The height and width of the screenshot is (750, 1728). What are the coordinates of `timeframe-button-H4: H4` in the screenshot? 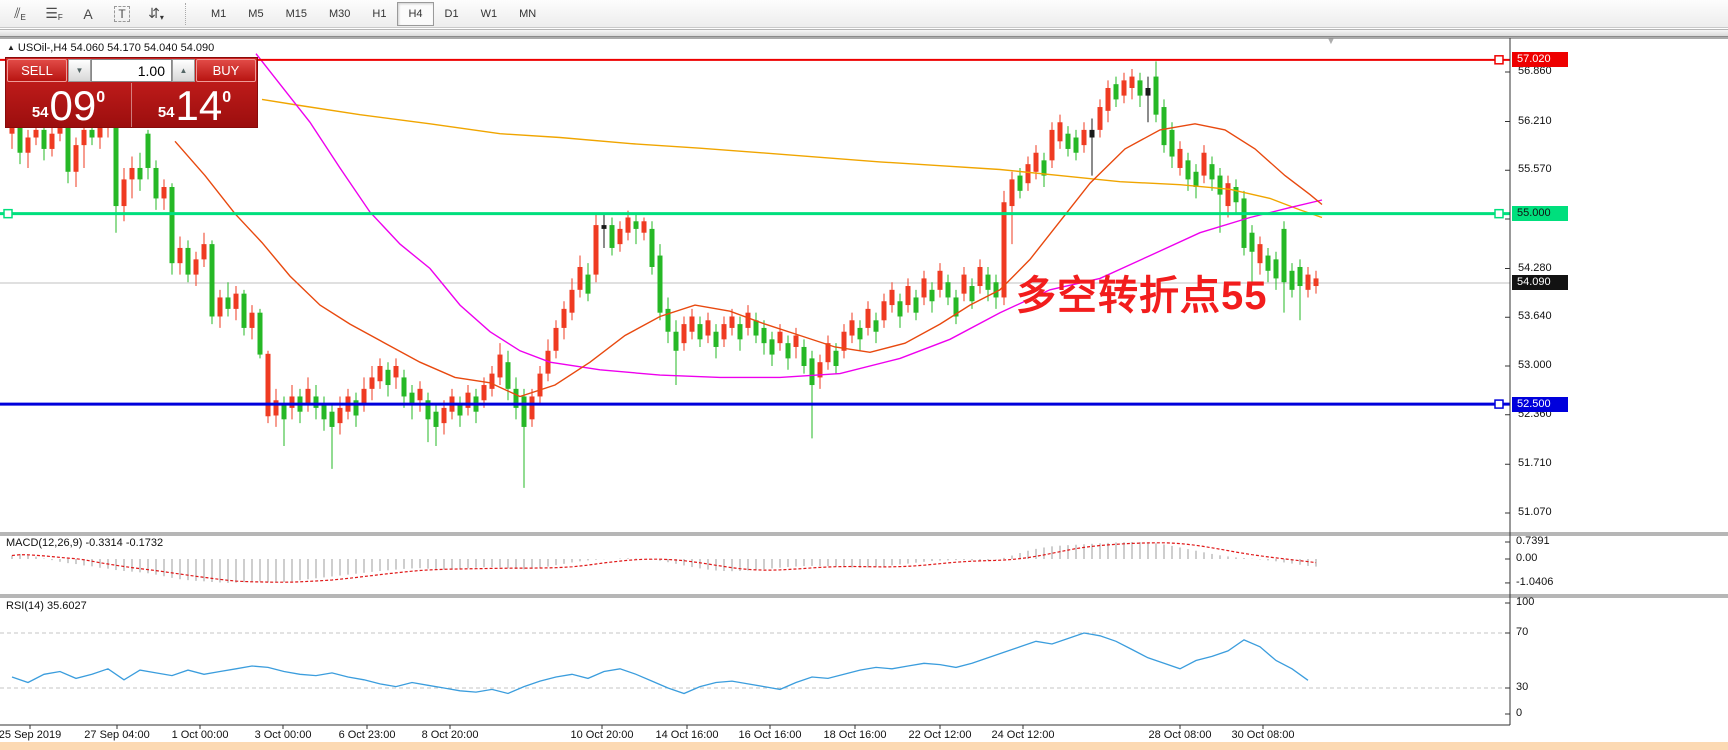 It's located at (415, 13).